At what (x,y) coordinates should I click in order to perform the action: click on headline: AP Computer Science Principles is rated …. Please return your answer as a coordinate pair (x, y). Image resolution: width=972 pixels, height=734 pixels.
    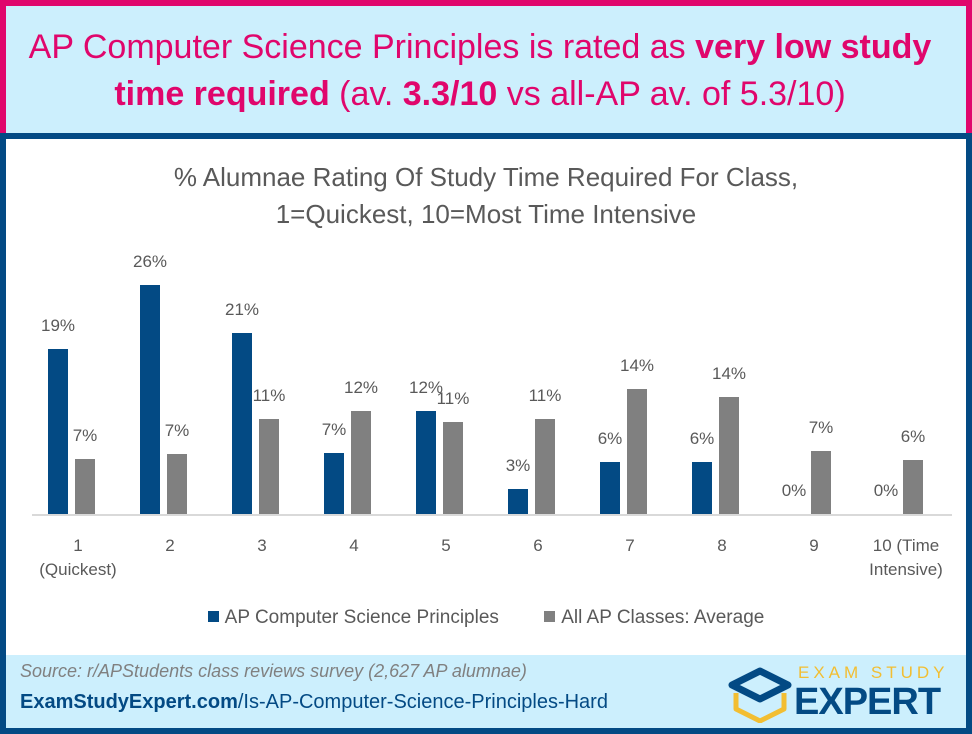
    Looking at the image, I should click on (480, 71).